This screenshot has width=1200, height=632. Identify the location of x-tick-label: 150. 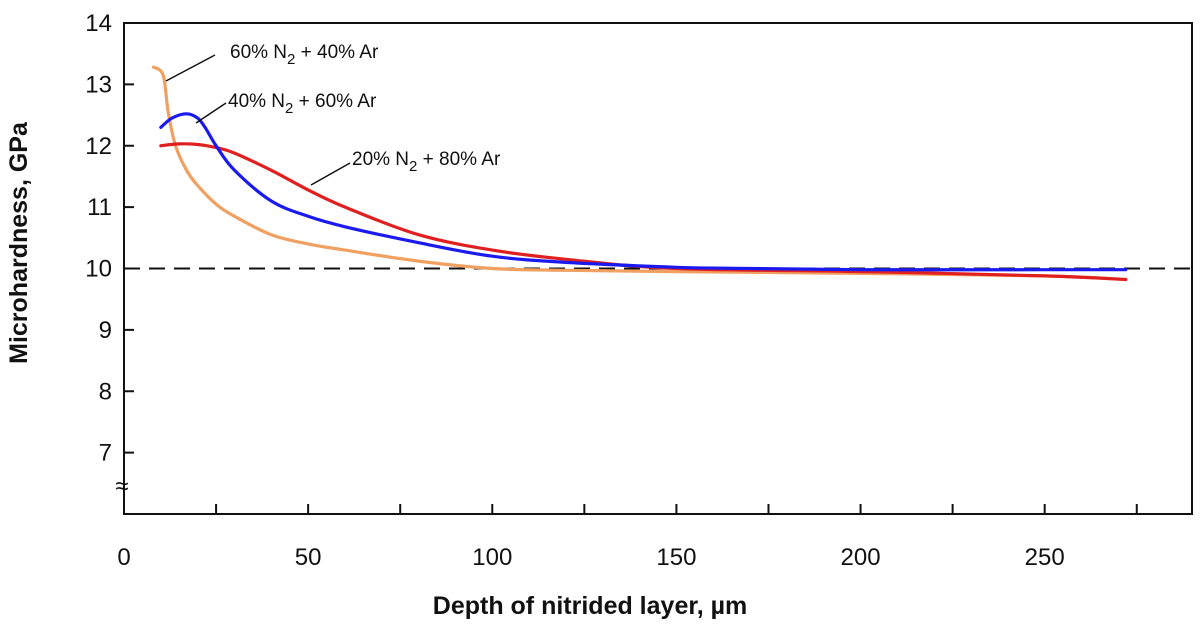
(676, 557).